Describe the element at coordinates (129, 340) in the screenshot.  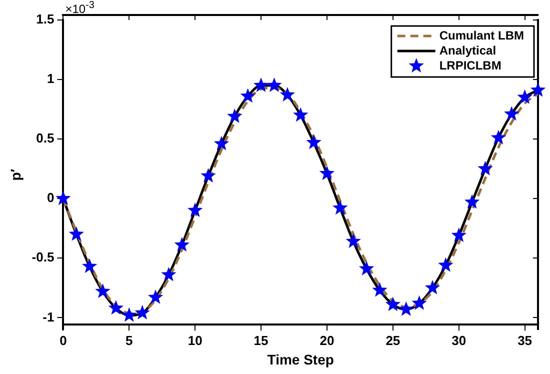
I see `x-tick-label: 5` at that location.